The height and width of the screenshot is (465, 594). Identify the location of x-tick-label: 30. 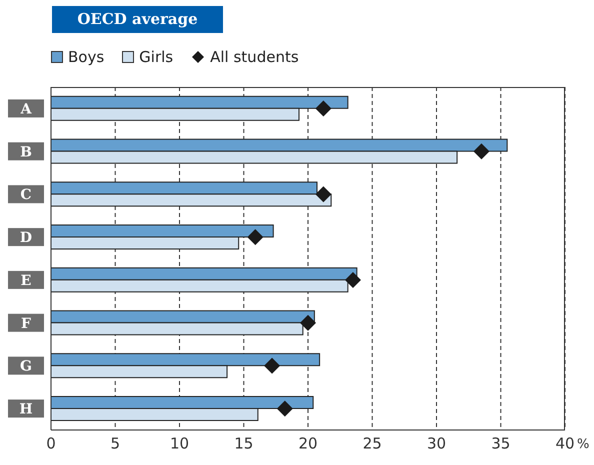
(436, 443).